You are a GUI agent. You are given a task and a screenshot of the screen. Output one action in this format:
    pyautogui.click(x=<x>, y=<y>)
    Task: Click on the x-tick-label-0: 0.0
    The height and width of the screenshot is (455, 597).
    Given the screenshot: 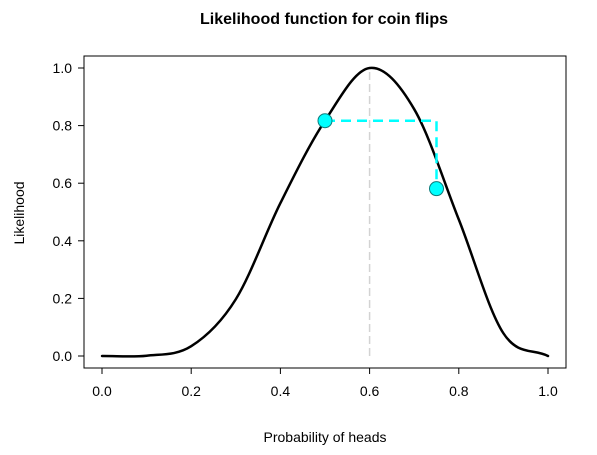 What is the action you would take?
    pyautogui.click(x=102, y=391)
    